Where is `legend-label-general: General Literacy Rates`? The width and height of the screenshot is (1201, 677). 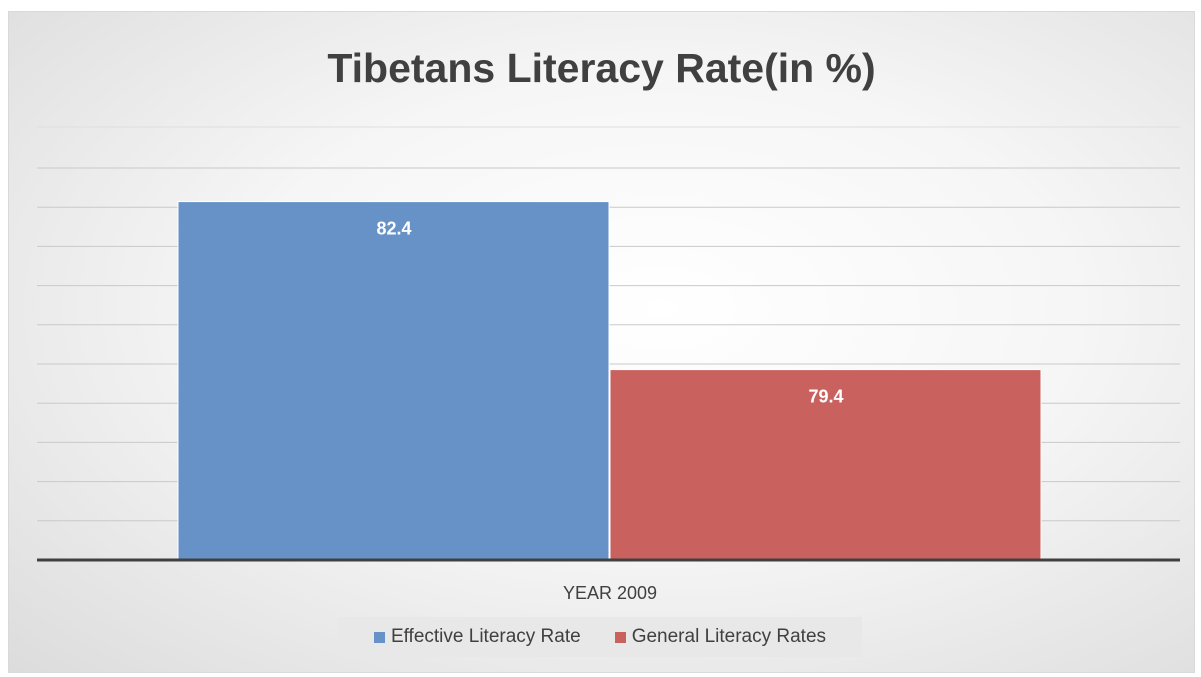
legend-label-general: General Literacy Rates is located at coordinates (729, 636).